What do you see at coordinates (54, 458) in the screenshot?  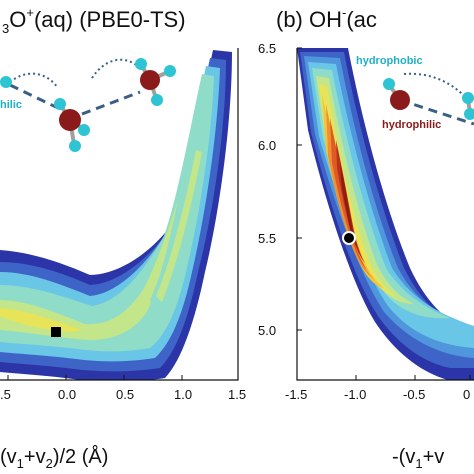 I see `panel-a-xlabel: (v1+v2)/2 (Å)` at bounding box center [54, 458].